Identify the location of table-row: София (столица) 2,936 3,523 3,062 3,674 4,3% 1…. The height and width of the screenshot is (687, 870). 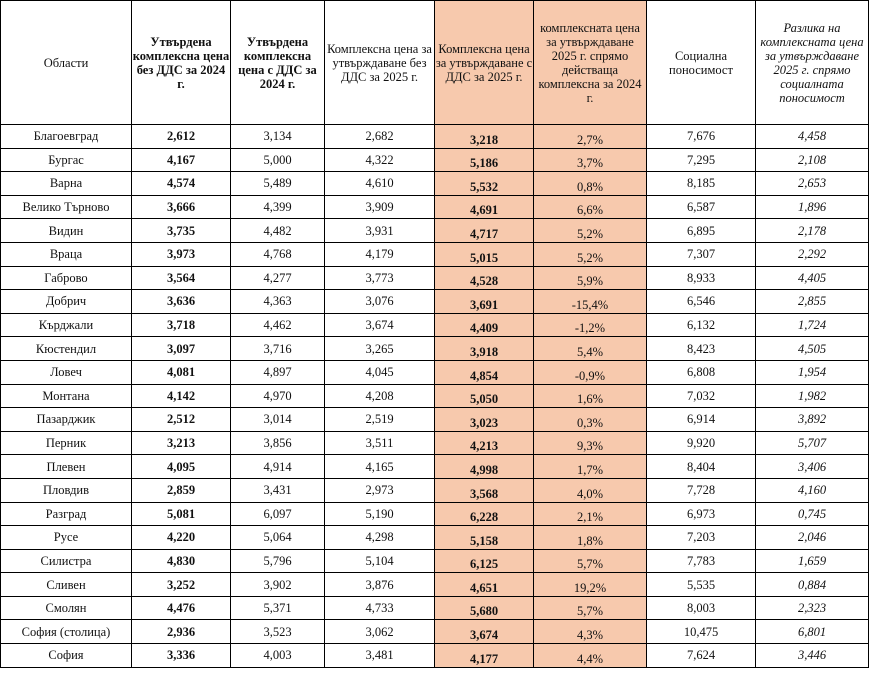
(434, 632).